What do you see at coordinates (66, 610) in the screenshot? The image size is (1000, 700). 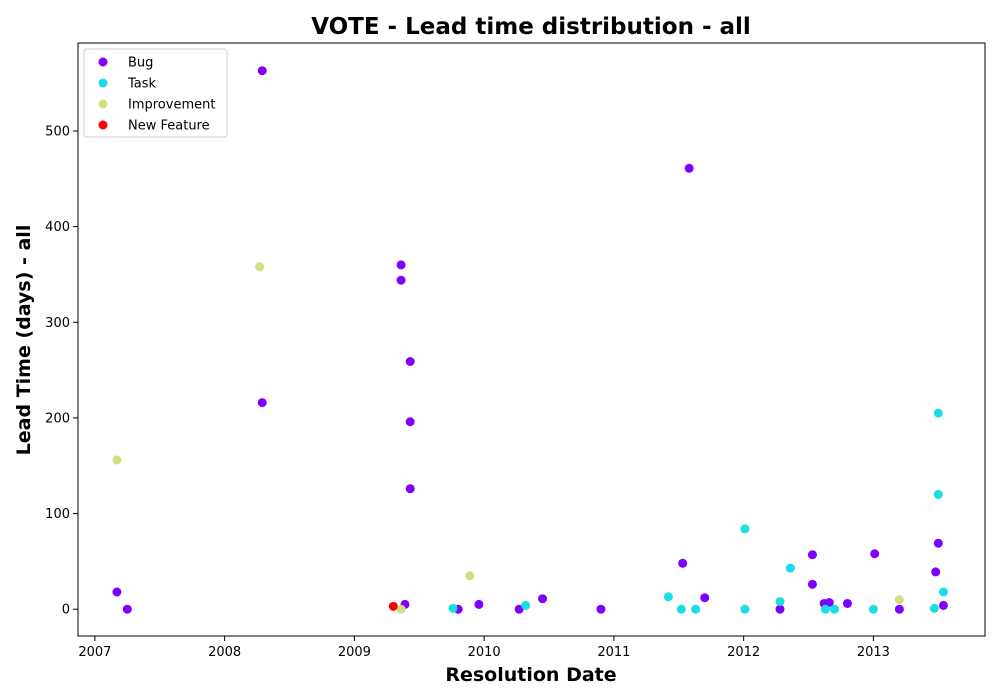 I see `y-tick-label: 0` at bounding box center [66, 610].